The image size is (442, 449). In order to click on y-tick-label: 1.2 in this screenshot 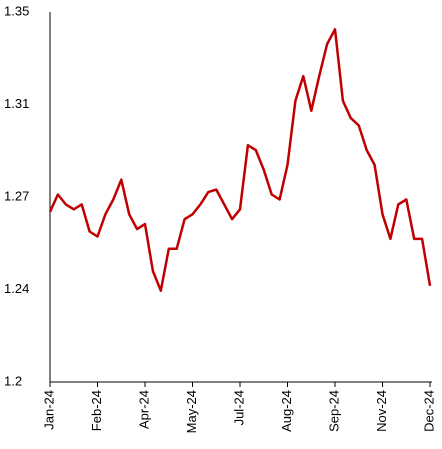, I will do `click(13, 380)`.